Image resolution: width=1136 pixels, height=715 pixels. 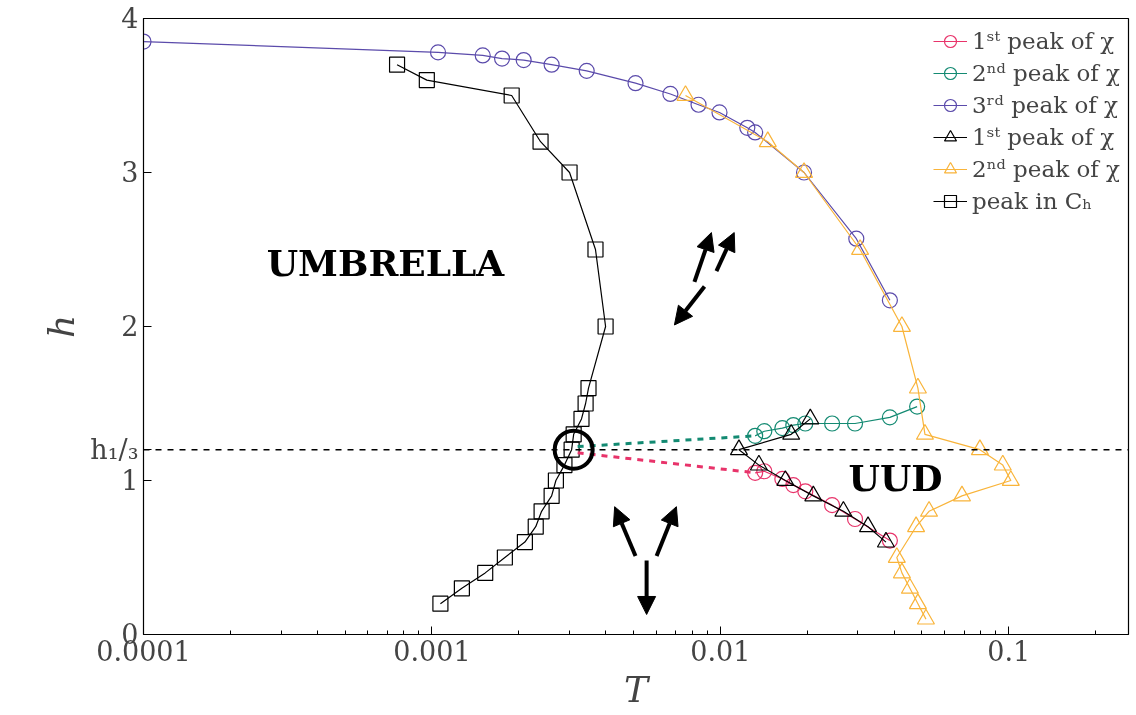 I want to click on y-tick-label: 4, so click(x=130, y=18).